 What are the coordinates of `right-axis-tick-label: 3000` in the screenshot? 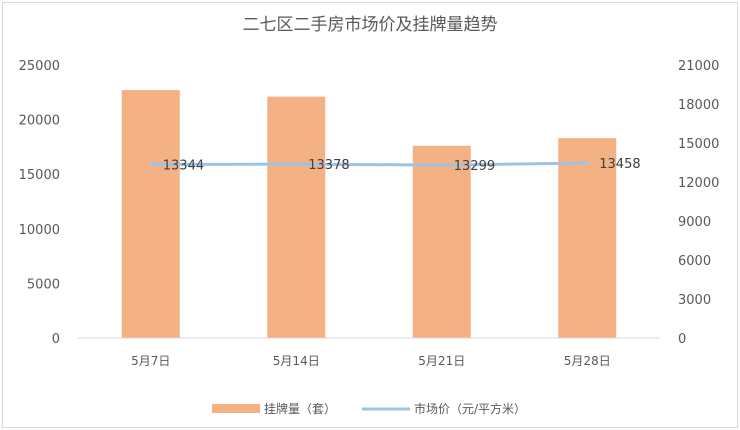 It's located at (694, 300).